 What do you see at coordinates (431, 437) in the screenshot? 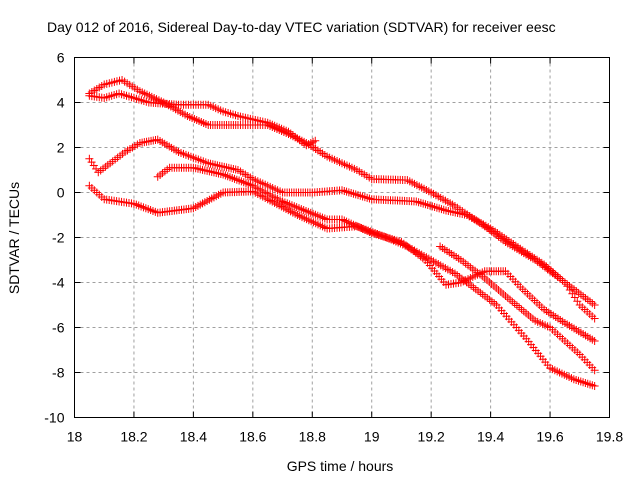
I see `x-tick-label: 19.2` at bounding box center [431, 437].